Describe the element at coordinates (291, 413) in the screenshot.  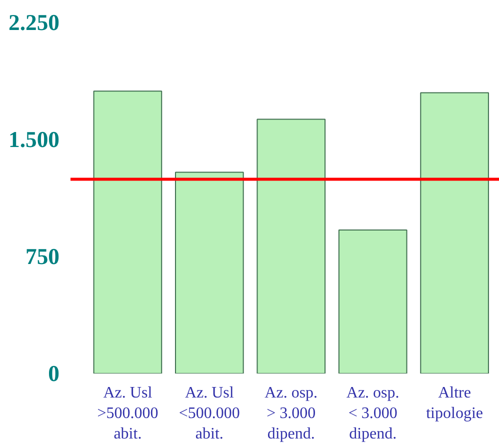
I see `x-tick-label: Az. osp. > 3.000 dipend.` at that location.